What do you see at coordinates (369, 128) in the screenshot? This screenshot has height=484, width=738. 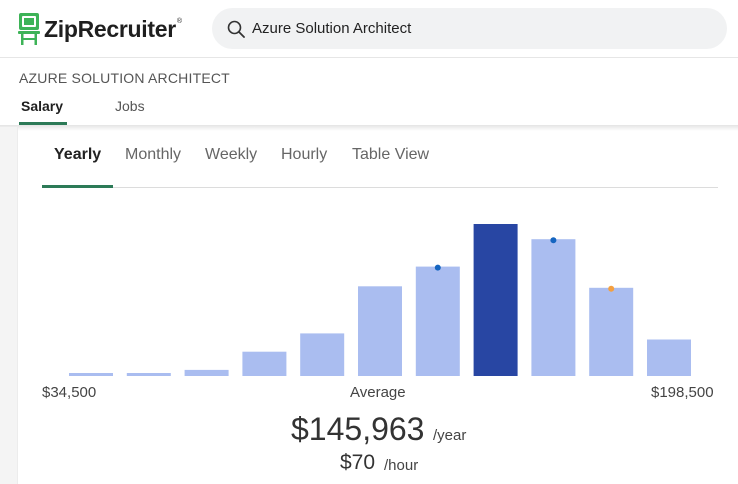 I see `subheader-shadow` at bounding box center [369, 128].